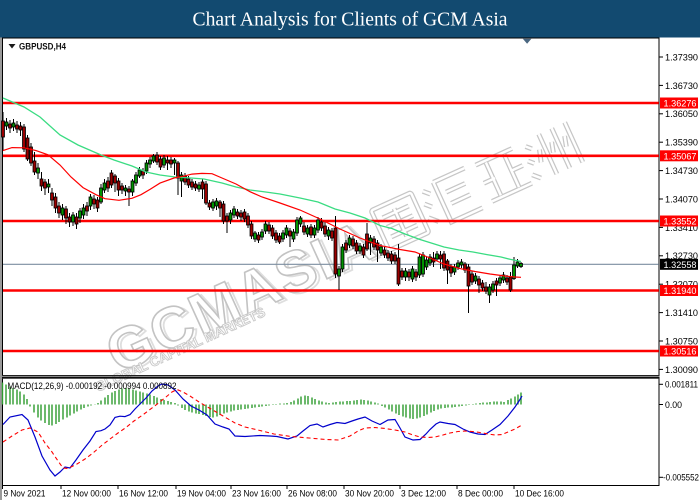  What do you see at coordinates (681, 256) in the screenshot?
I see `svg-text: 1.32730` at bounding box center [681, 256].